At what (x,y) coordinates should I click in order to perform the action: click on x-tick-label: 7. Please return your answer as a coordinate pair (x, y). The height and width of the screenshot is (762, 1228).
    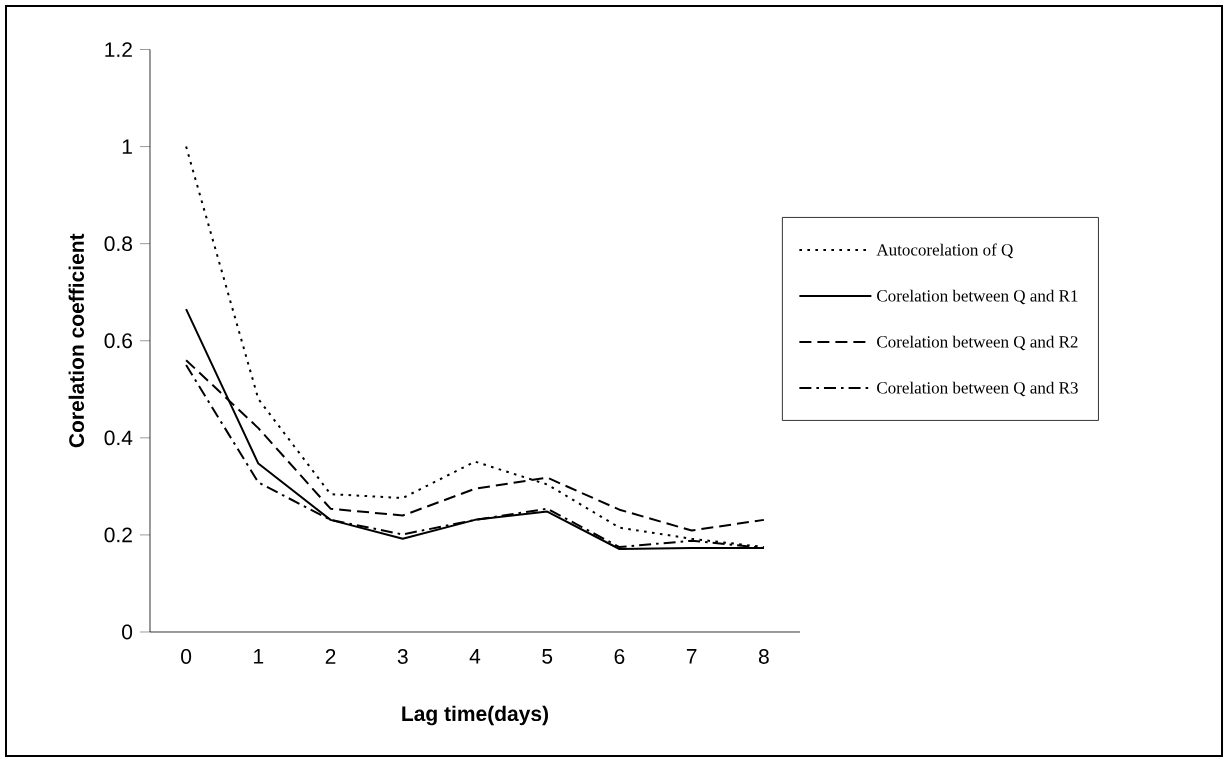
    Looking at the image, I should click on (691, 656).